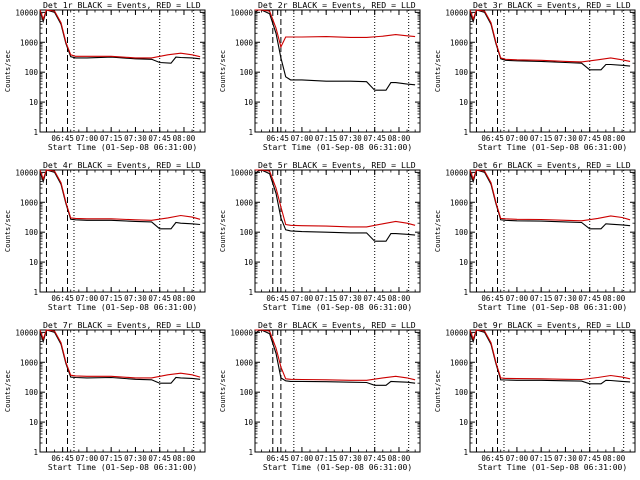  I want to click on panel-title: Det 4r BLACK = Events, RED = LLD, so click(122, 165).